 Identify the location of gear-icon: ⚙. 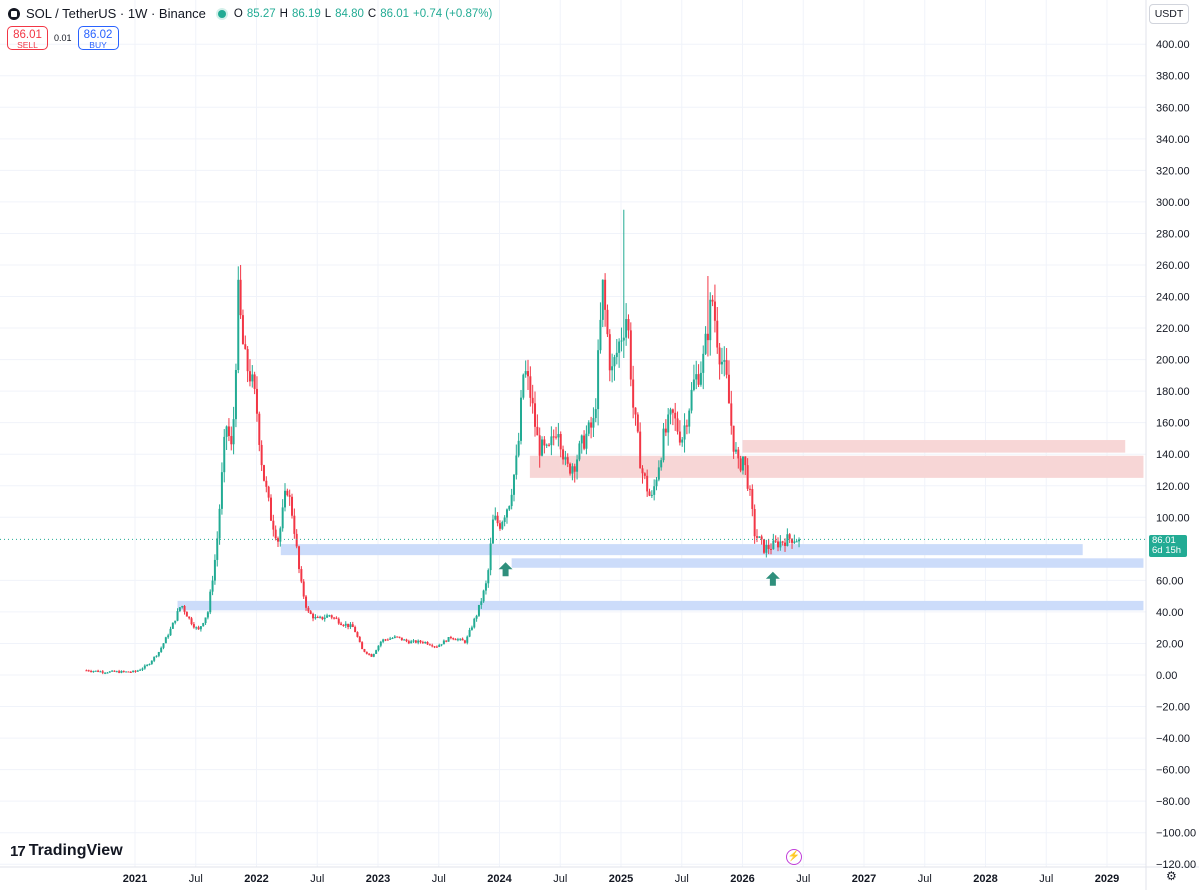
(1171, 876).